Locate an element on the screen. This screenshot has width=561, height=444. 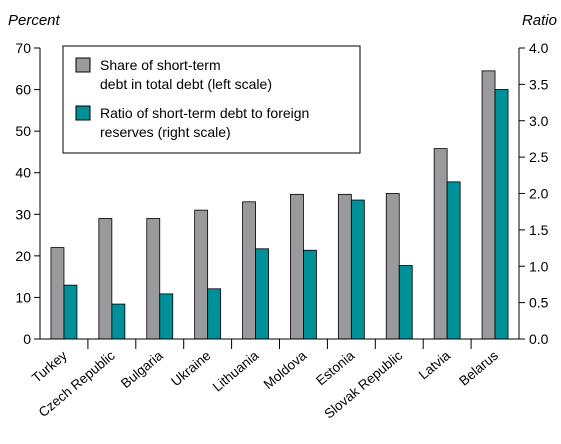
left-tick-label: 60 is located at coordinates (23, 90).